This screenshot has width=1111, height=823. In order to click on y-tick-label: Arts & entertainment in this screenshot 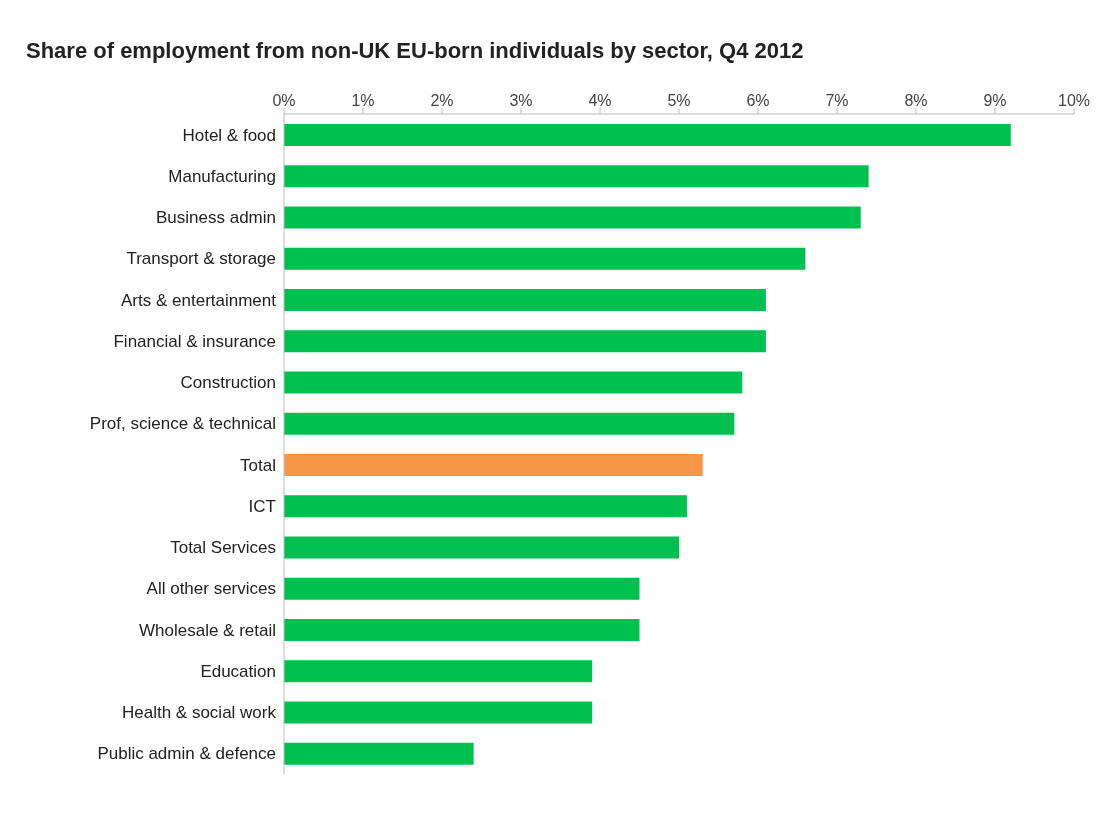, I will do `click(199, 300)`.